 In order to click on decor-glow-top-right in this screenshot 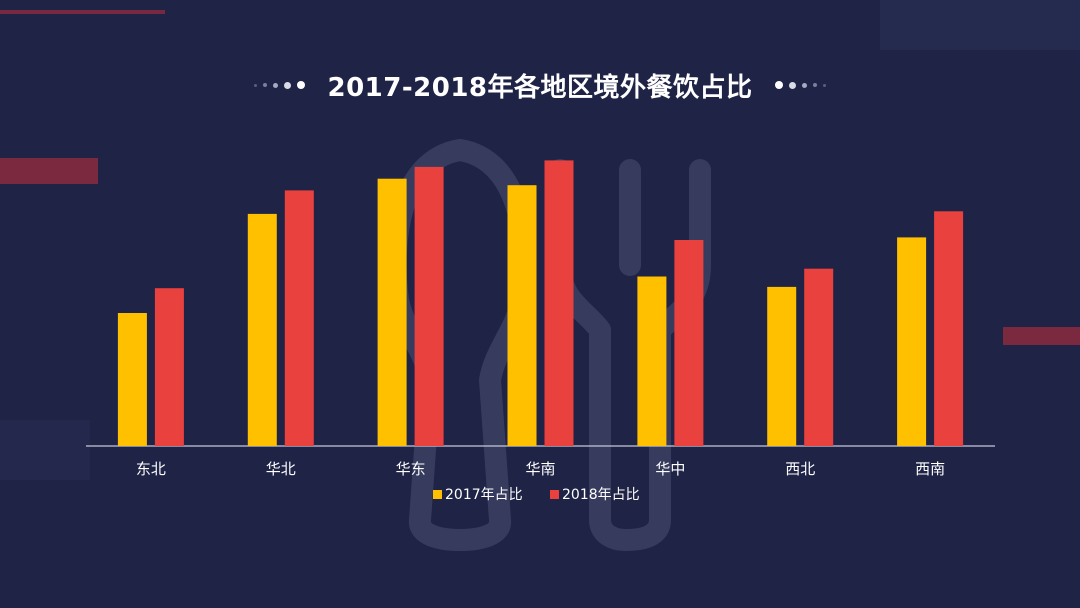, I will do `click(980, 25)`.